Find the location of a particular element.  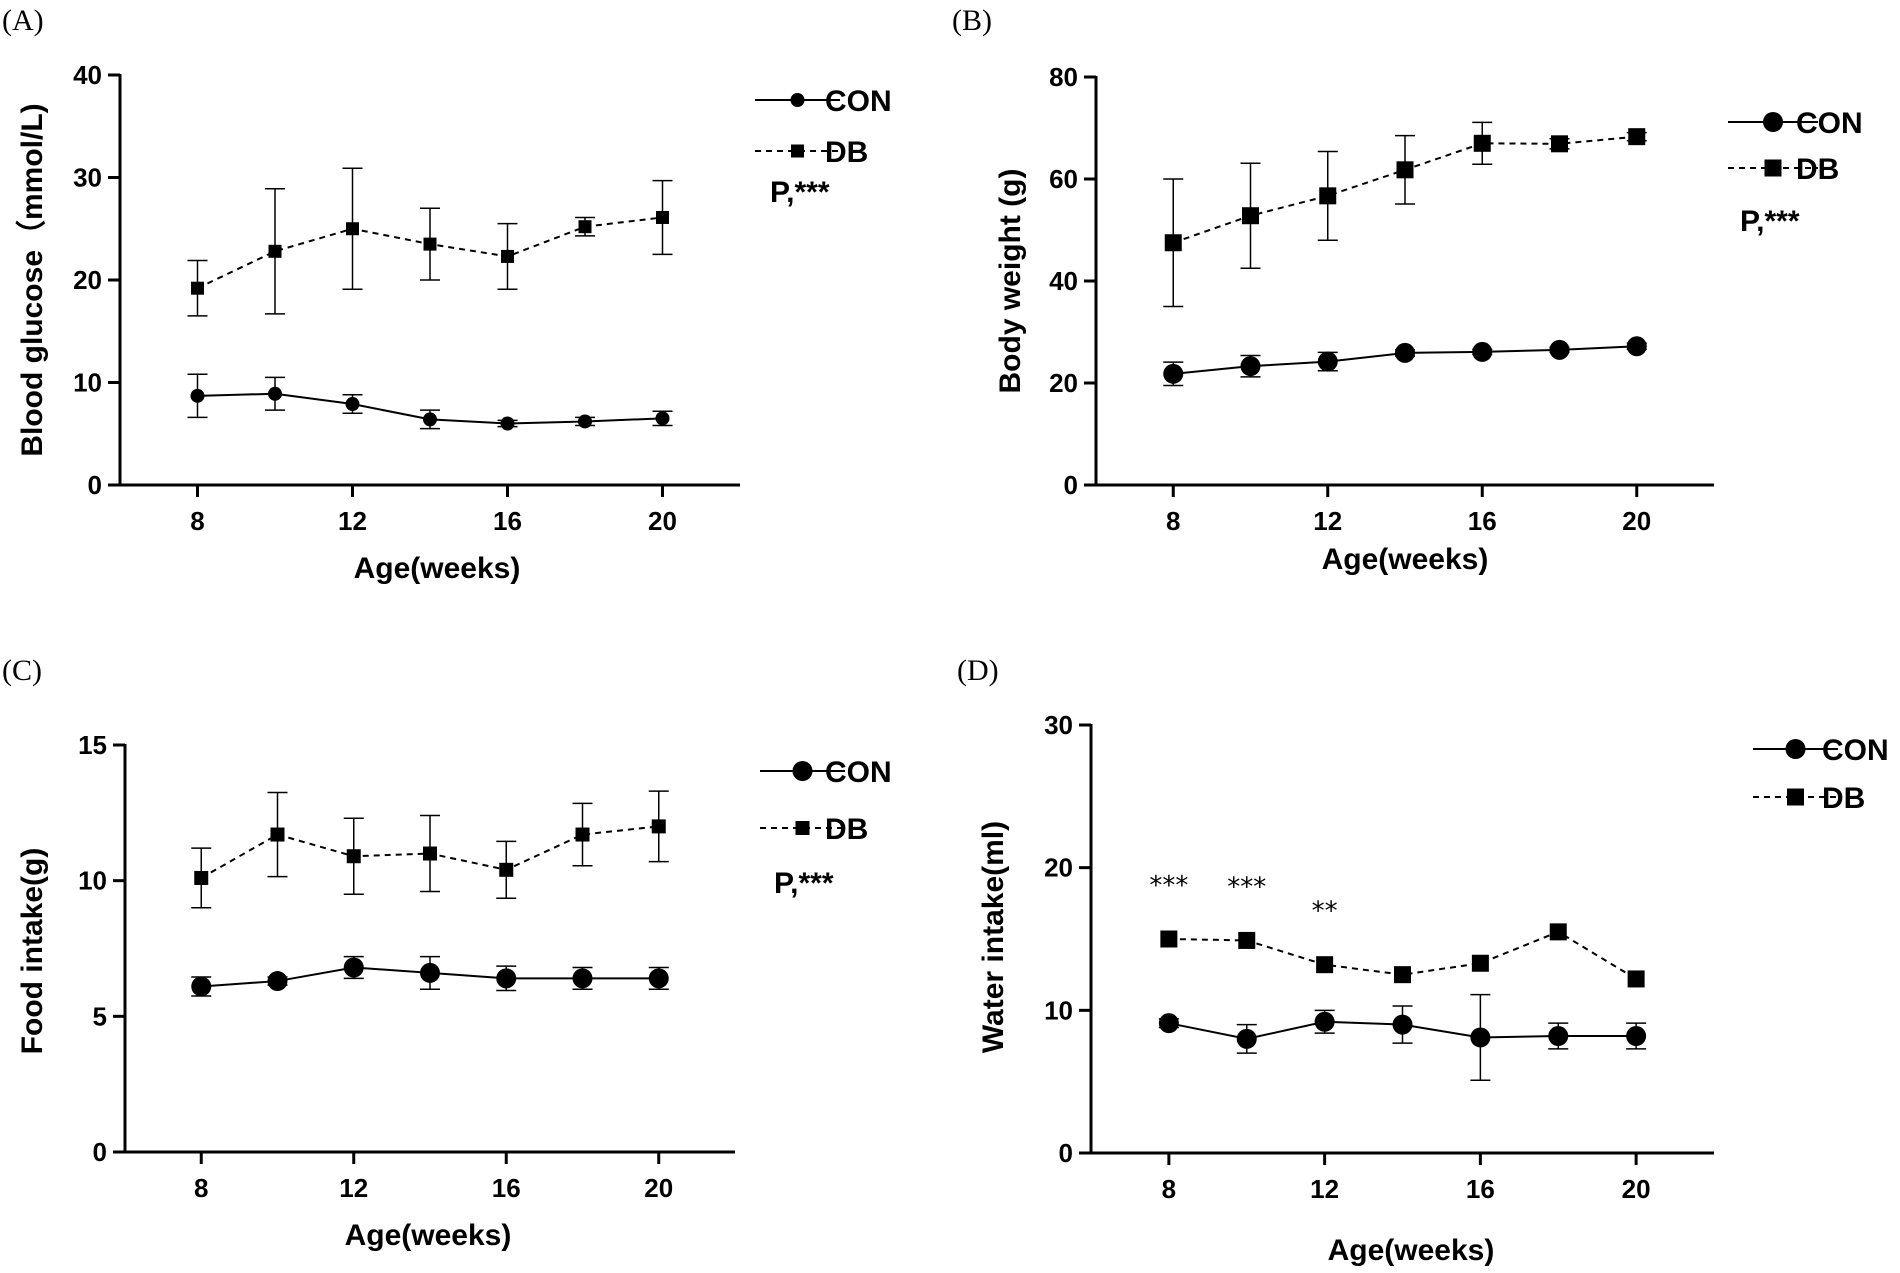

y-tick-label: 5 is located at coordinates (100, 1016).